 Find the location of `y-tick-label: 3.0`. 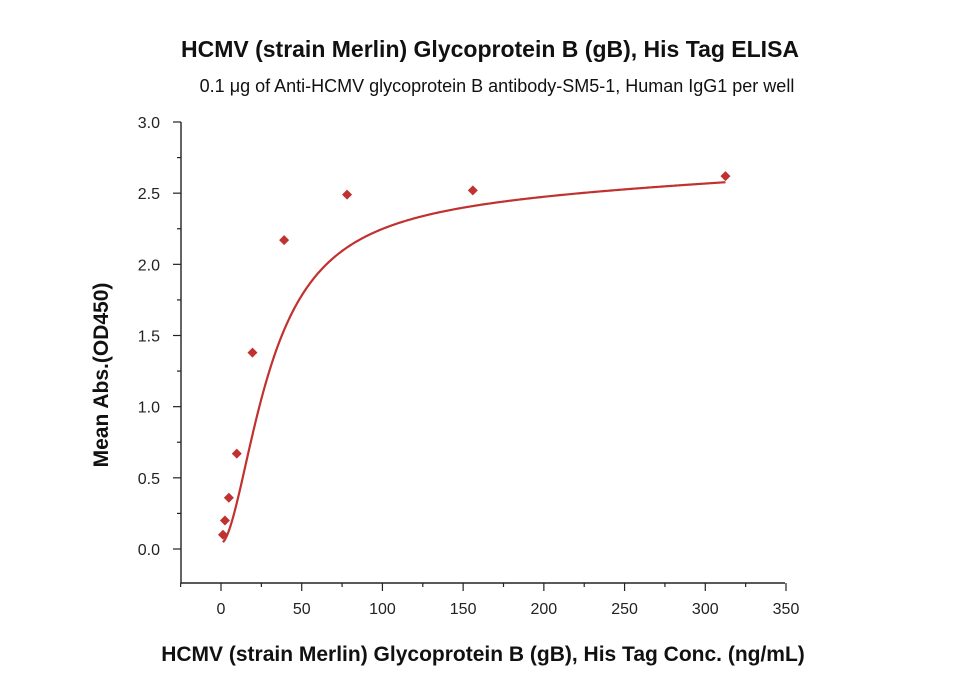

y-tick-label: 3.0 is located at coordinates (149, 123).